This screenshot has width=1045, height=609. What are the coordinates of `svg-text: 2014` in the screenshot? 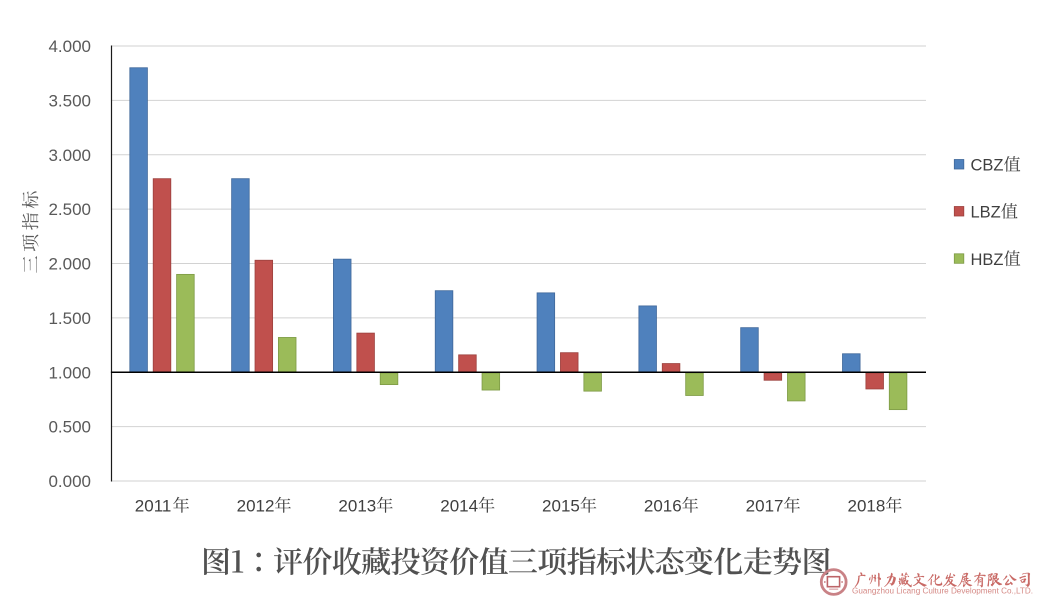 It's located at (459, 506).